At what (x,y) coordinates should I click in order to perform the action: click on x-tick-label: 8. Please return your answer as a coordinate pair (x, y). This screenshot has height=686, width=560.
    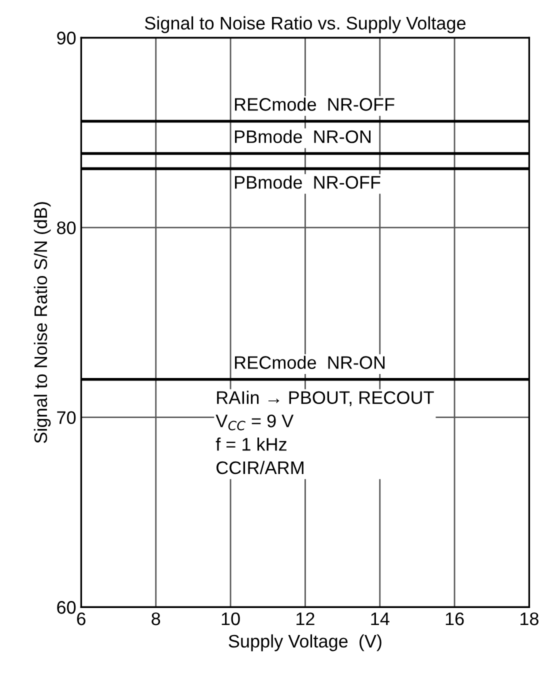
    Looking at the image, I should click on (156, 619).